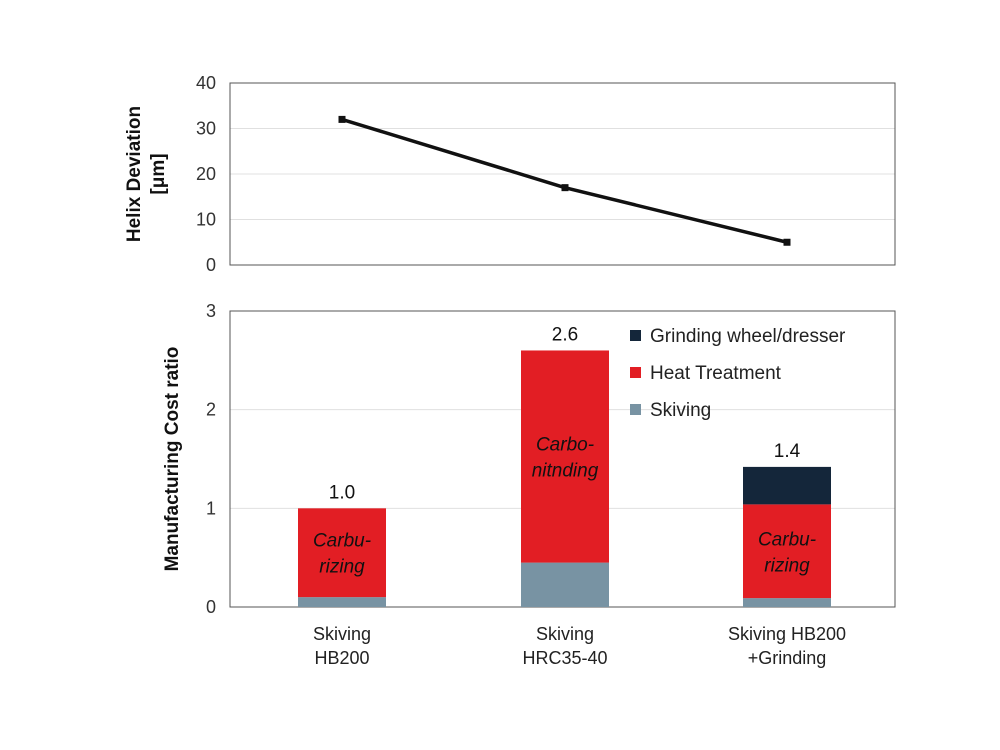  What do you see at coordinates (158, 173) in the screenshot?
I see `y-axis-label-line: [μm]` at bounding box center [158, 173].